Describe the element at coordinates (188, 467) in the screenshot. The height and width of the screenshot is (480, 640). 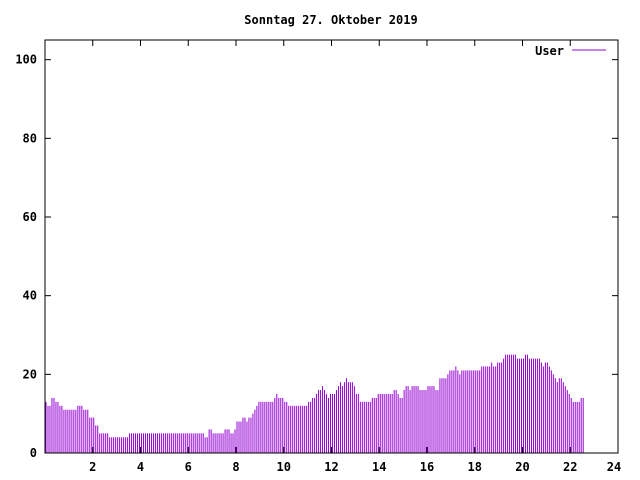
I see `x-tick-label: 6` at that location.